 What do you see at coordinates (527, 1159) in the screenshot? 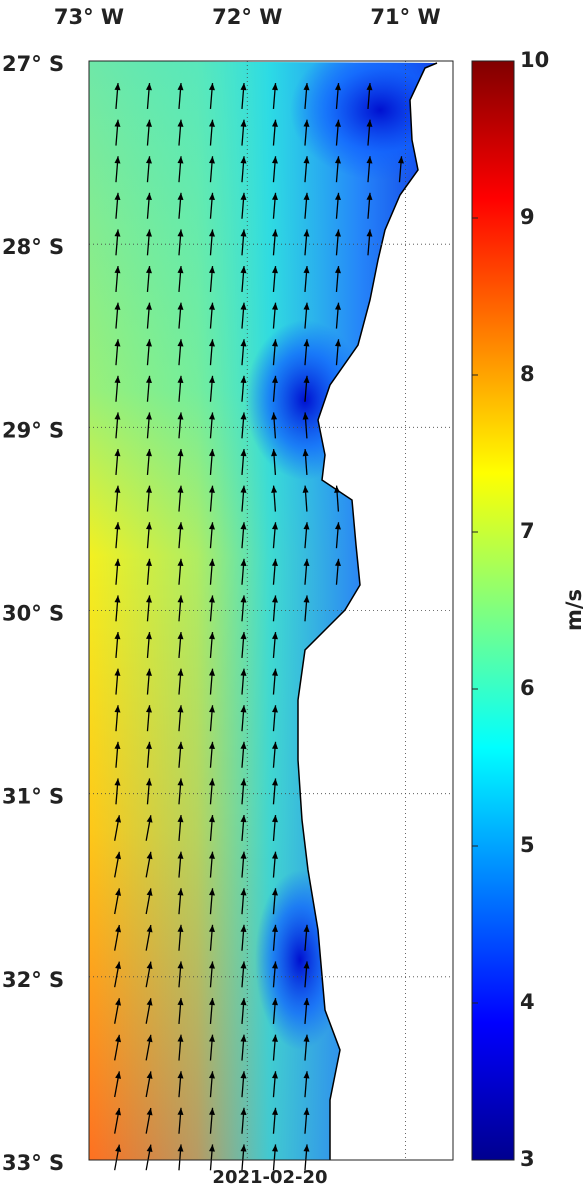
I see `colorbar-tick-label: 3` at bounding box center [527, 1159].